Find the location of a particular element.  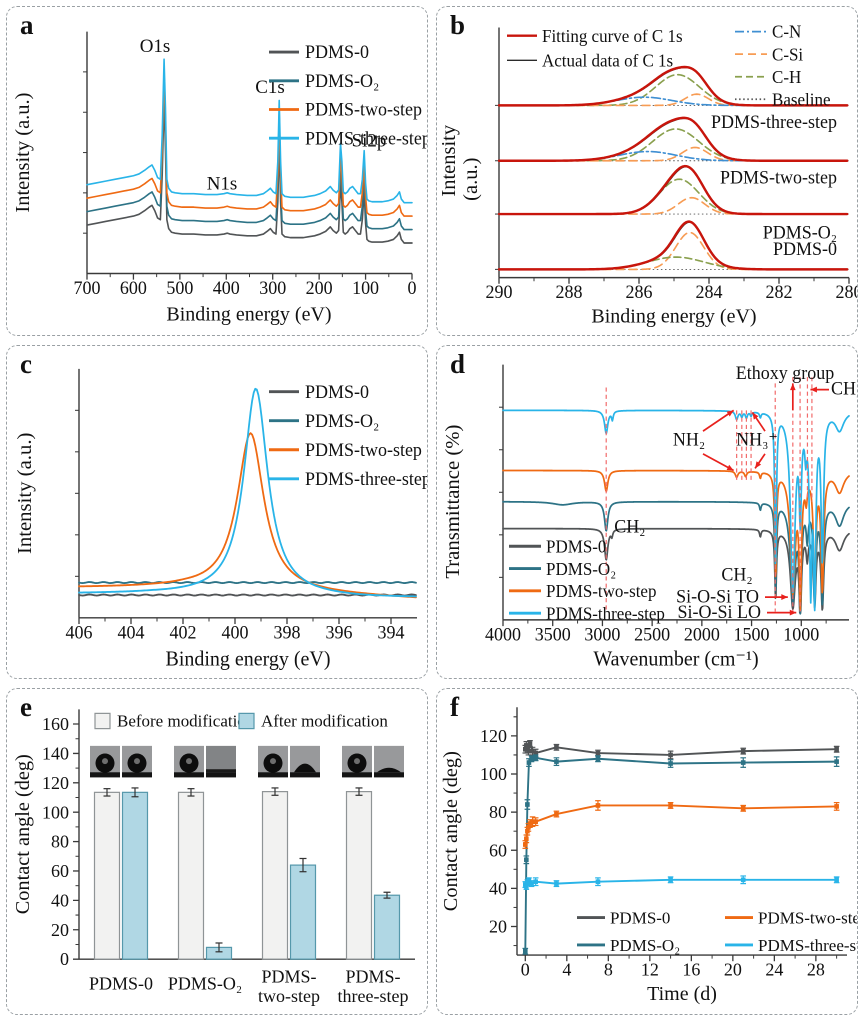

x-tick-label: 396 is located at coordinates (339, 632).